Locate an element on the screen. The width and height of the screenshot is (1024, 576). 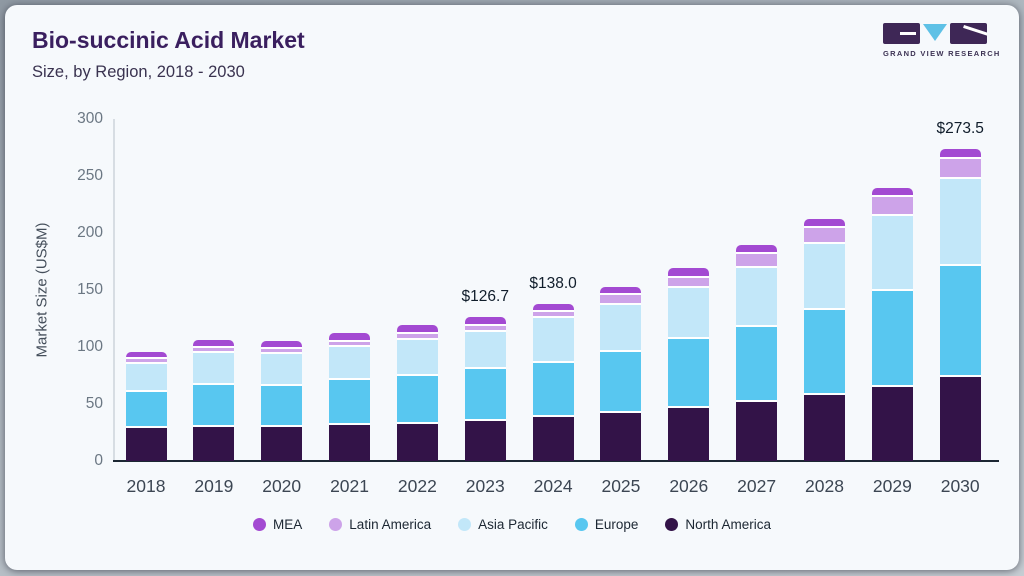
bar-2021-segment-latin-america is located at coordinates (350, 344).